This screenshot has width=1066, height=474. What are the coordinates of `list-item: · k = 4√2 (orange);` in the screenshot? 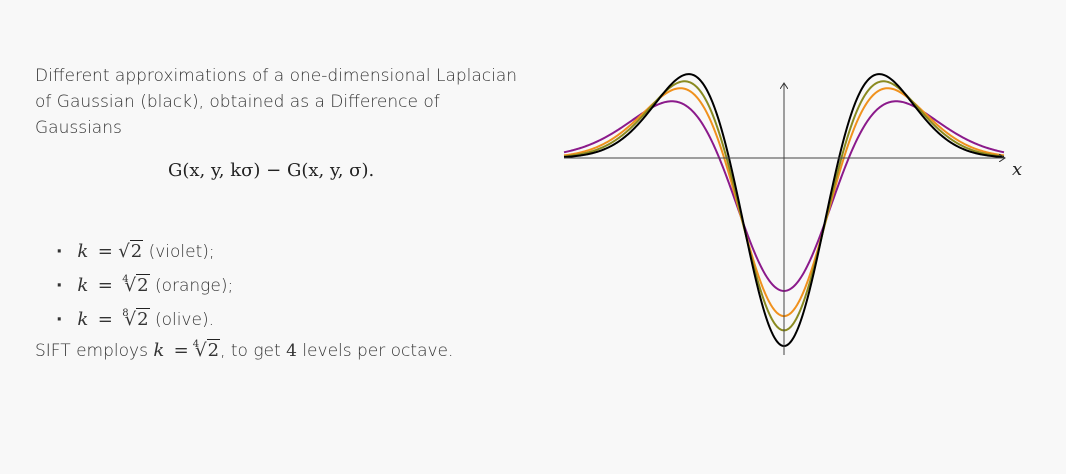 It's located at (144, 288).